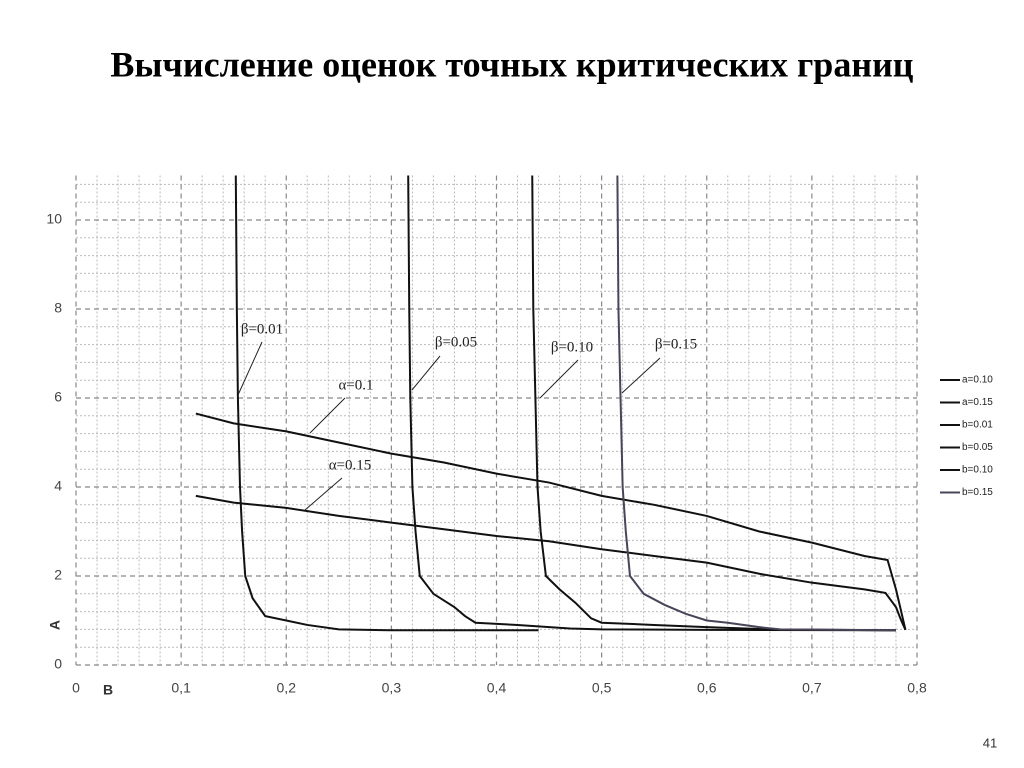 The image size is (1024, 768). Describe the element at coordinates (917, 688) in the screenshot. I see `x-tick-label: 0,8` at that location.